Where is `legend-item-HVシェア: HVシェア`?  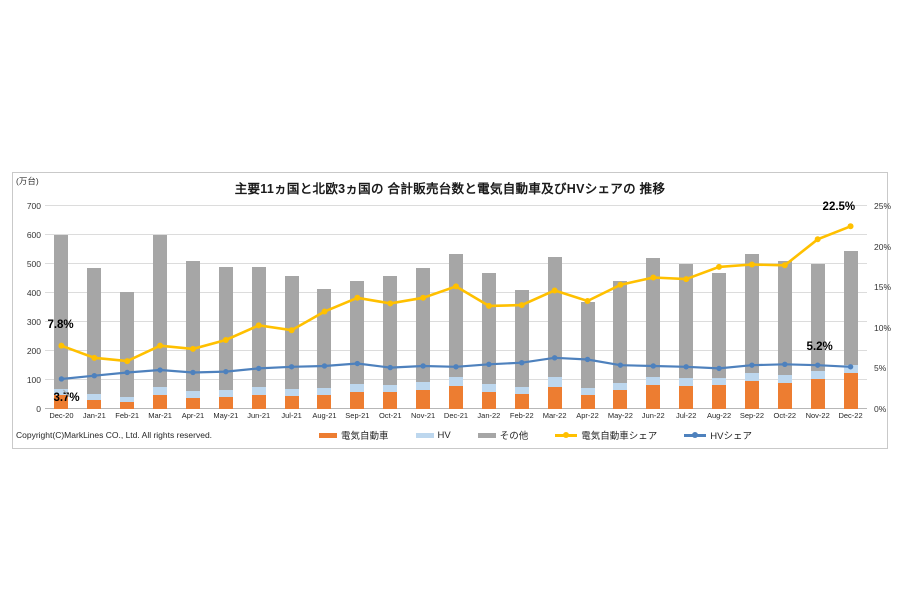
legend-item-HVシェア: HVシェア is located at coordinates (718, 435).